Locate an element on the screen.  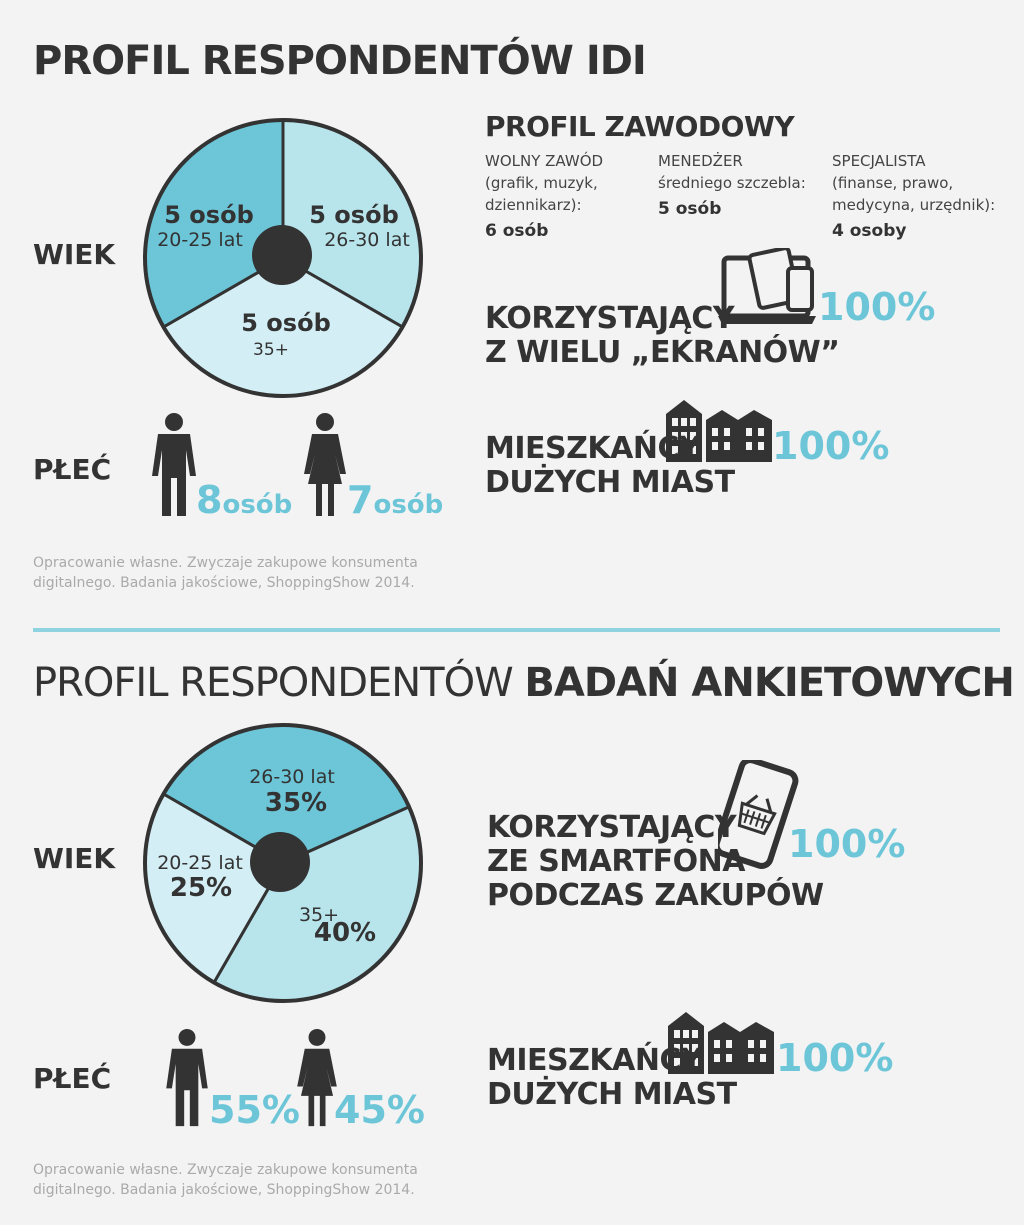
cities-pct-1: 100% is located at coordinates (831, 446).